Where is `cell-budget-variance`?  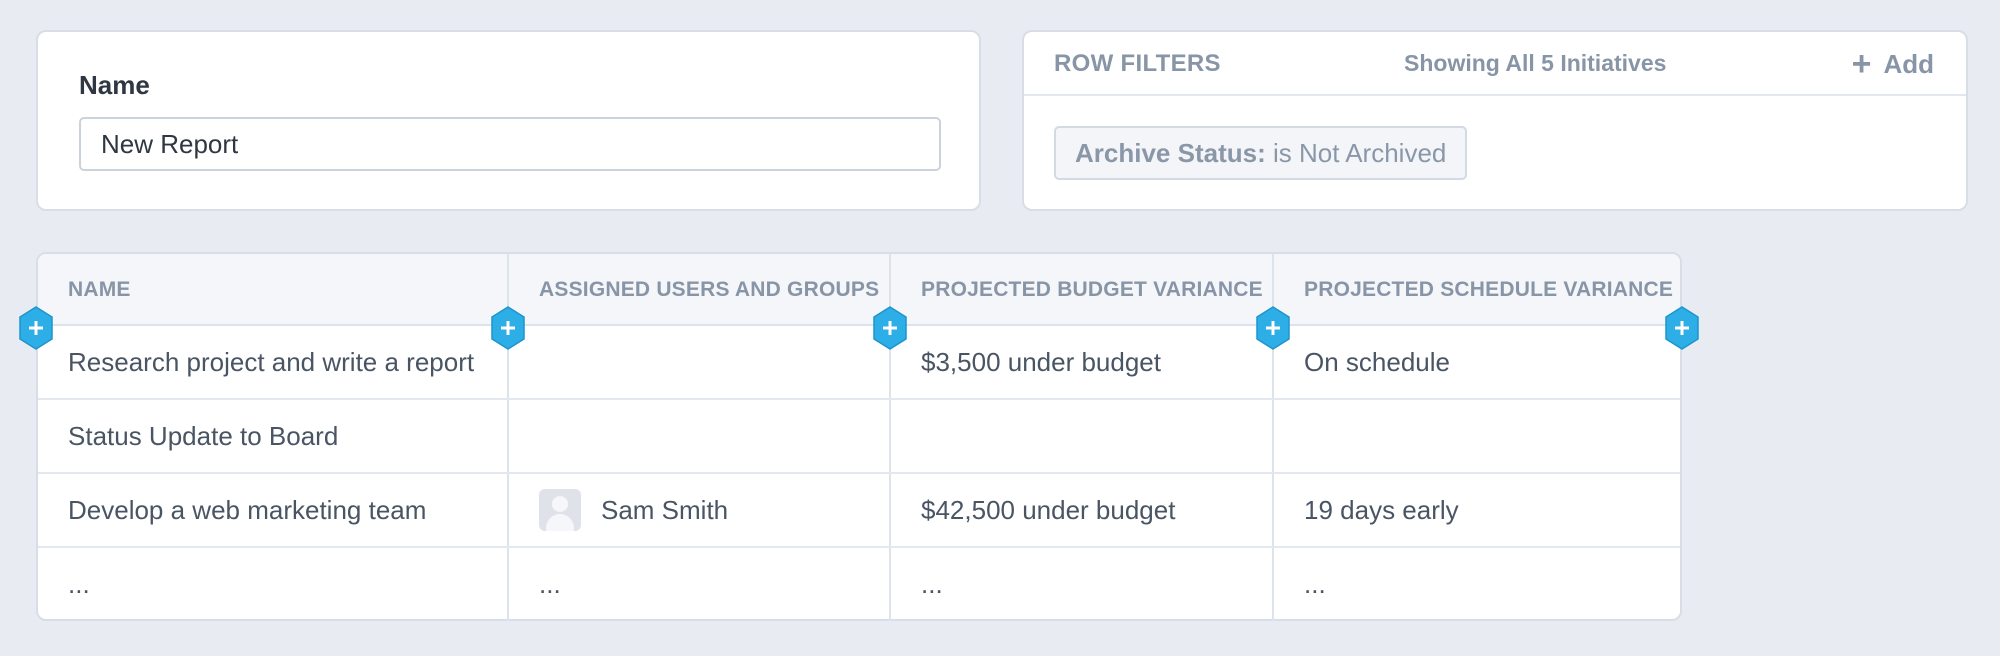 cell-budget-variance is located at coordinates (906, 436).